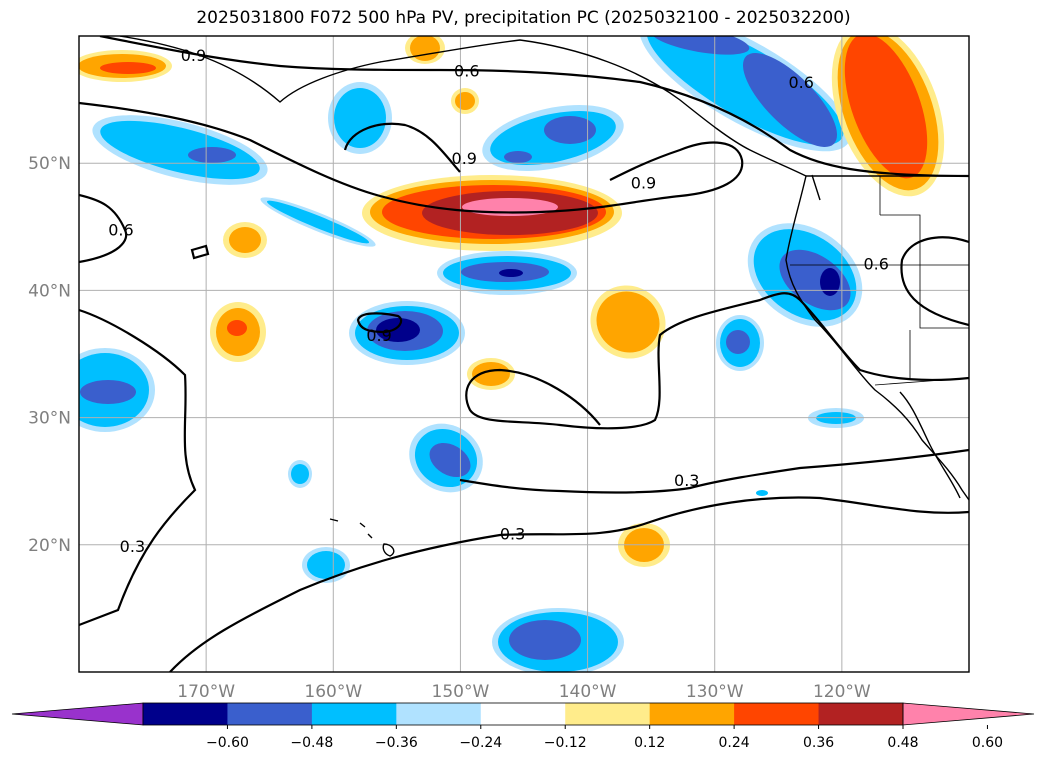  Describe the element at coordinates (227, 743) in the screenshot. I see `colorbar-tick-label: −0.60` at that location.